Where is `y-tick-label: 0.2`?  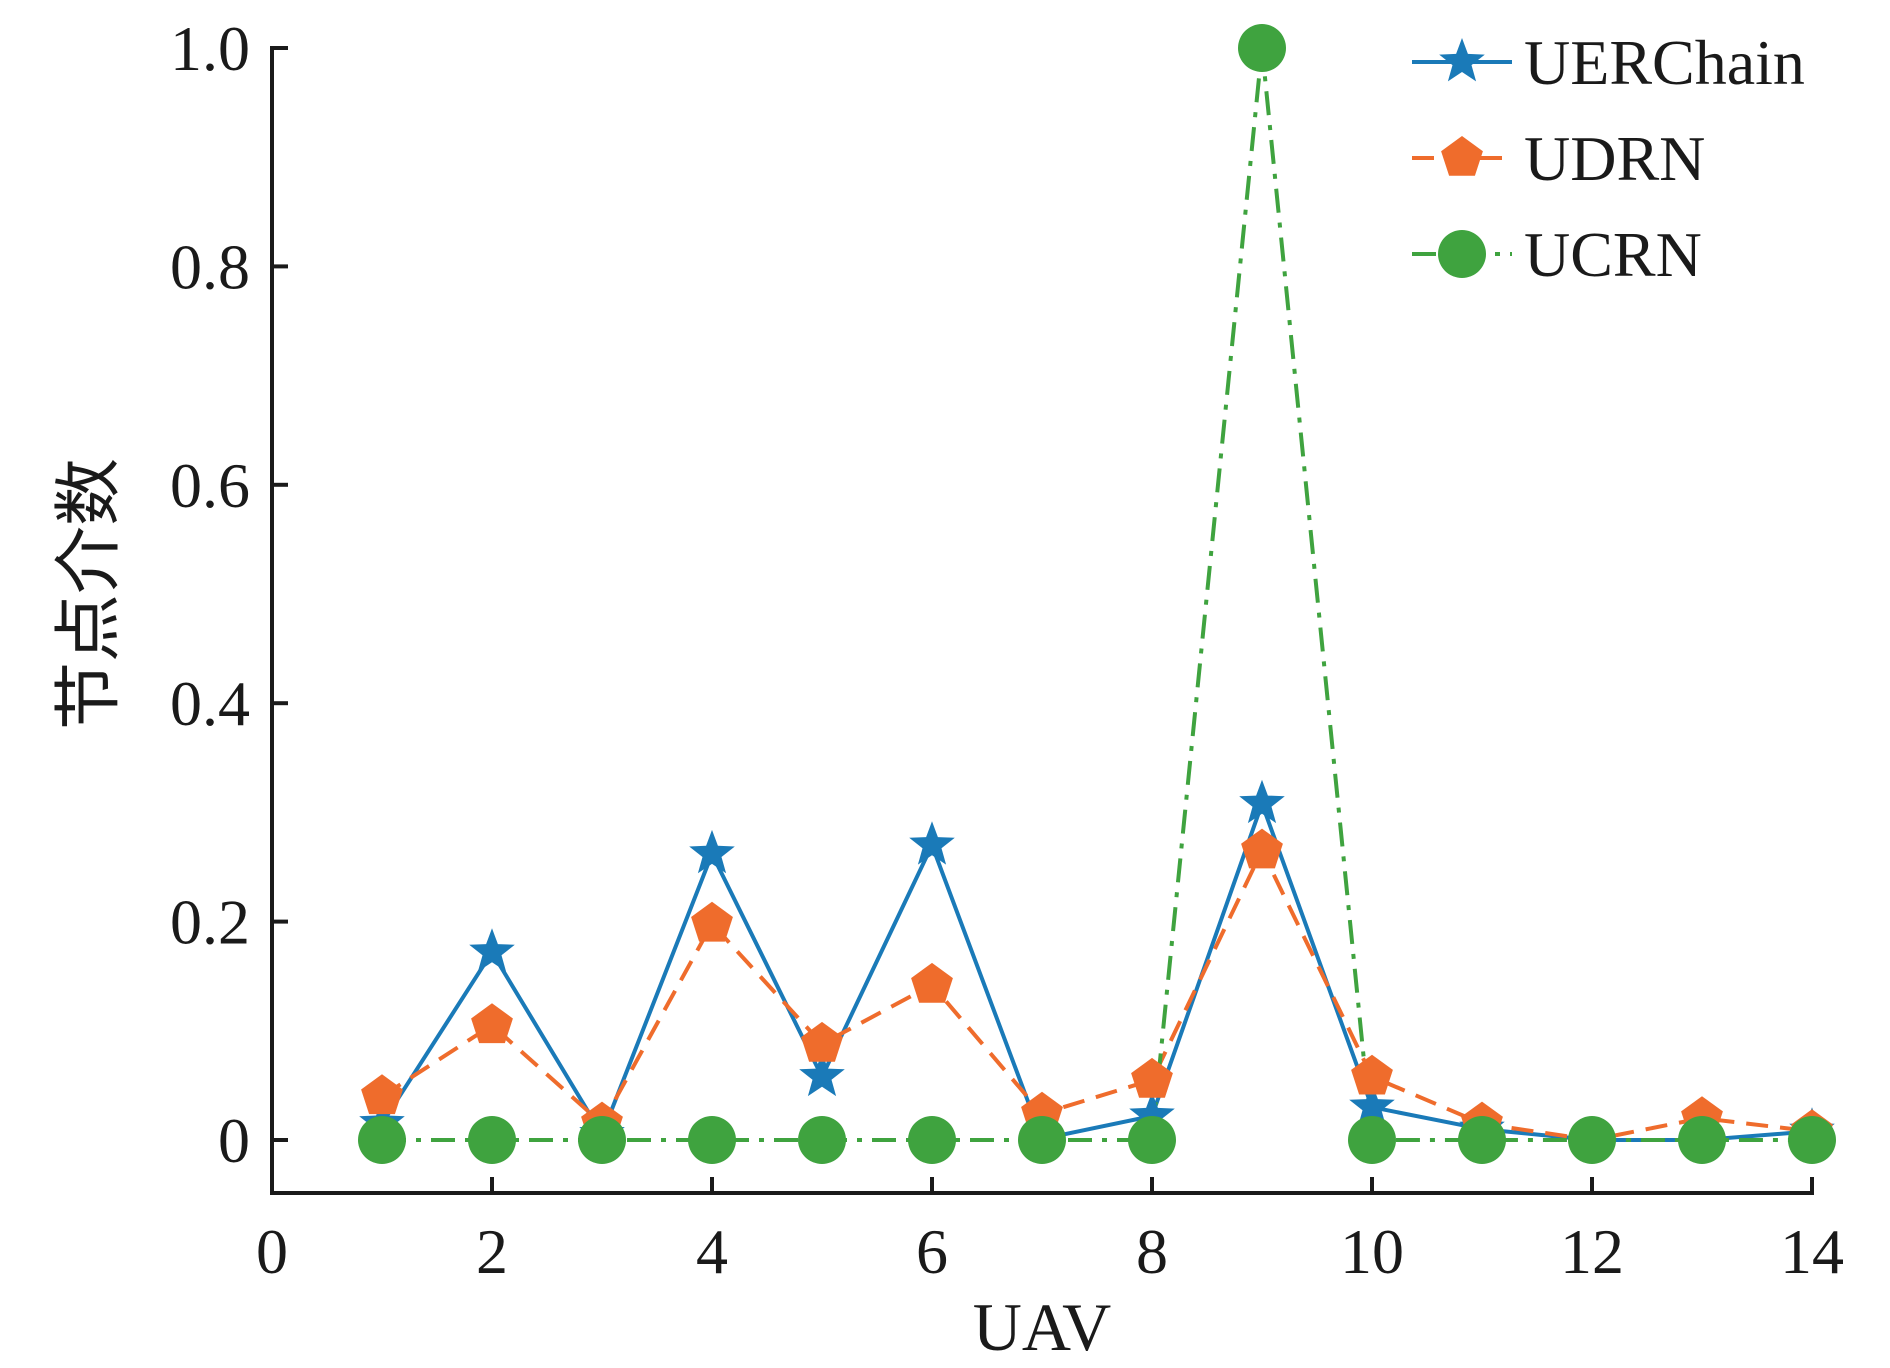 y-tick-label: 0.2 is located at coordinates (210, 922).